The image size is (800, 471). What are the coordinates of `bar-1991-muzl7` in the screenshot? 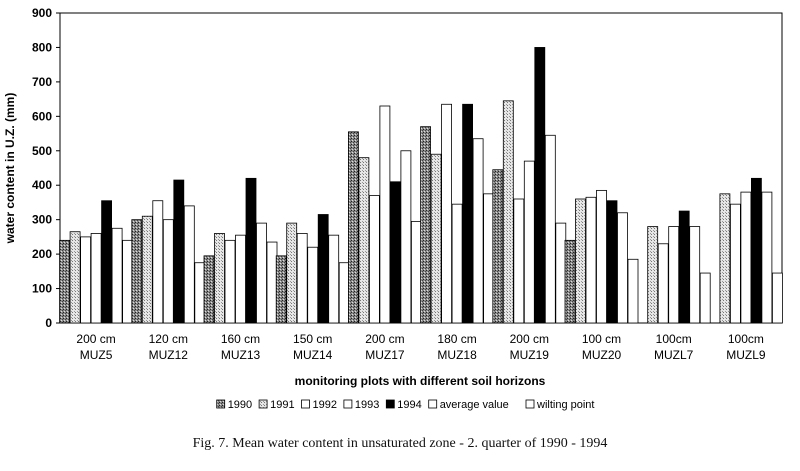 It's located at (653, 275).